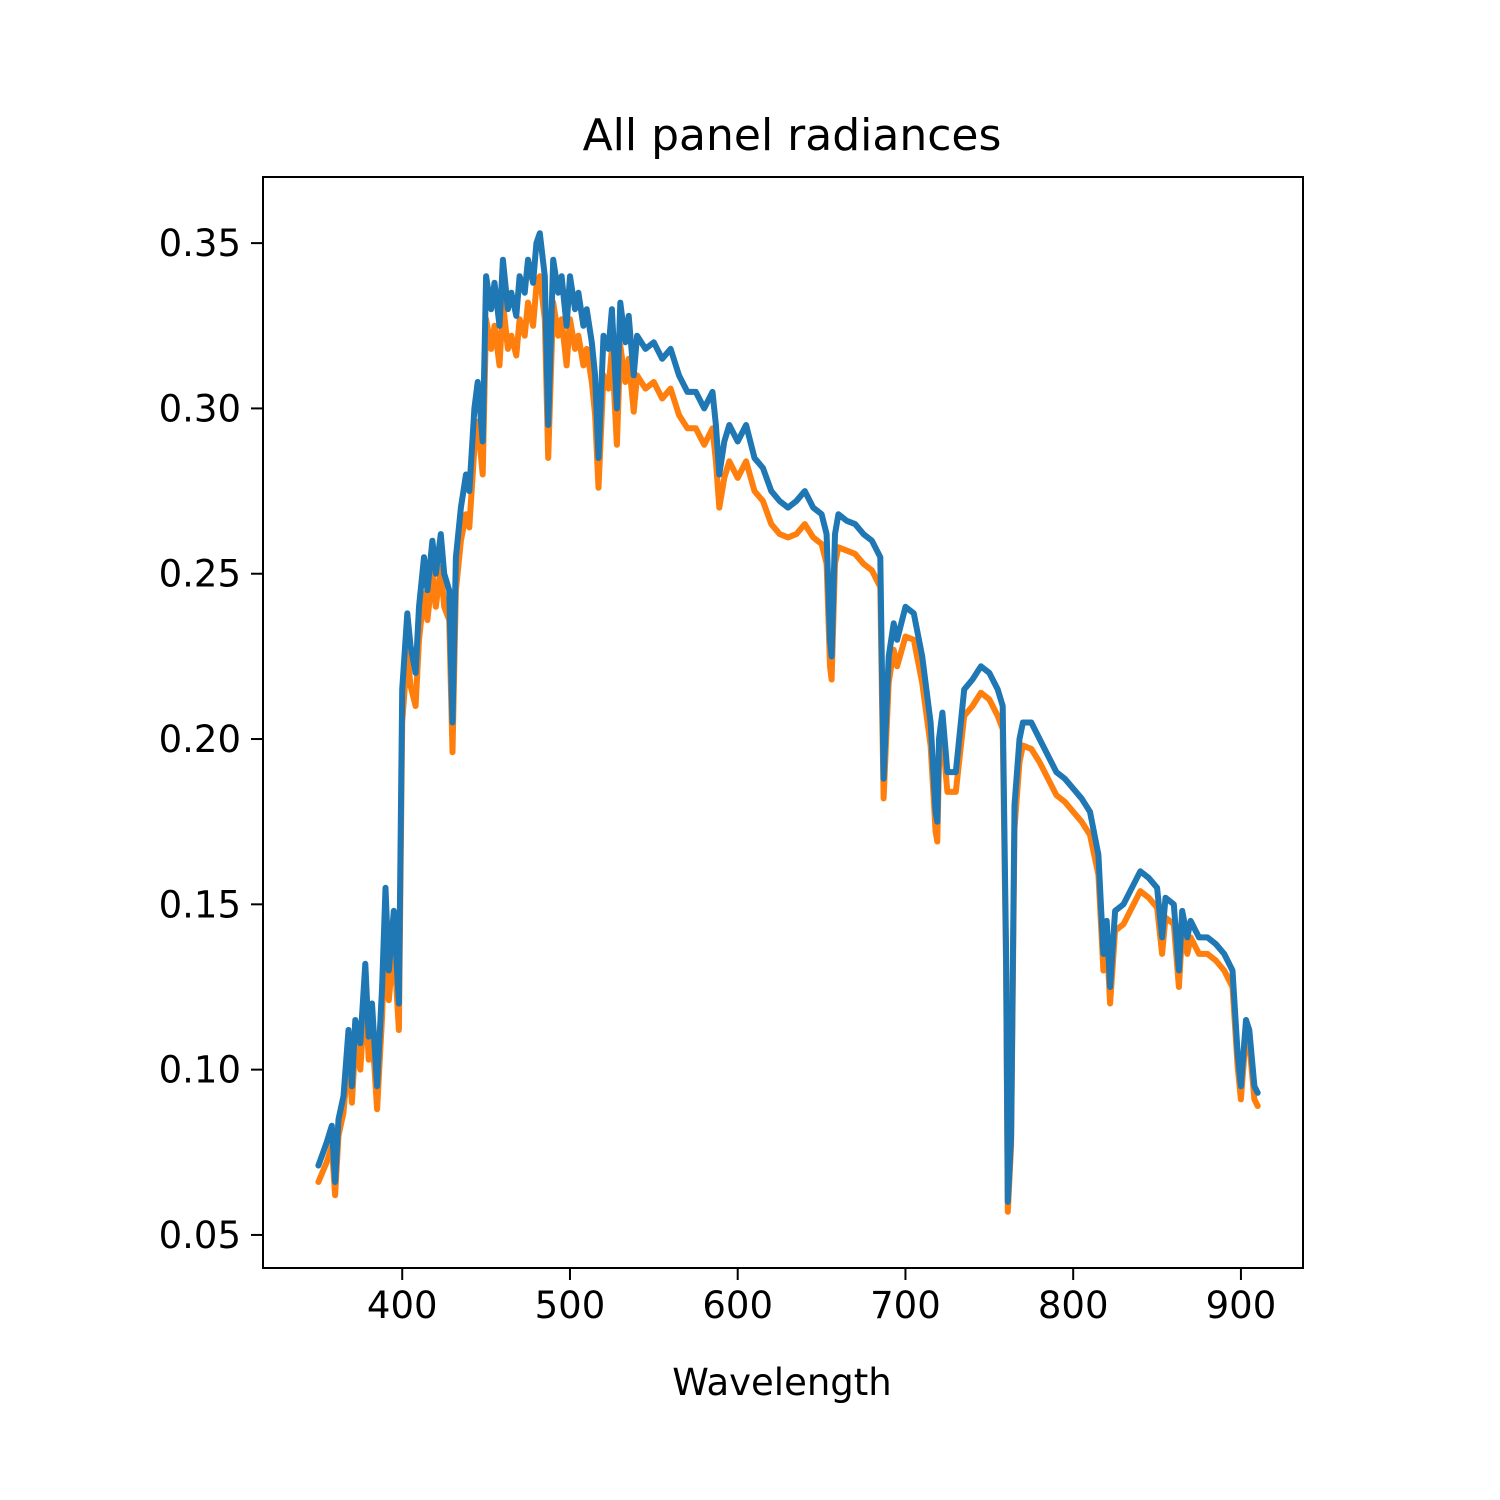  What do you see at coordinates (1241, 1305) in the screenshot?
I see `x-tick-label: 900` at bounding box center [1241, 1305].